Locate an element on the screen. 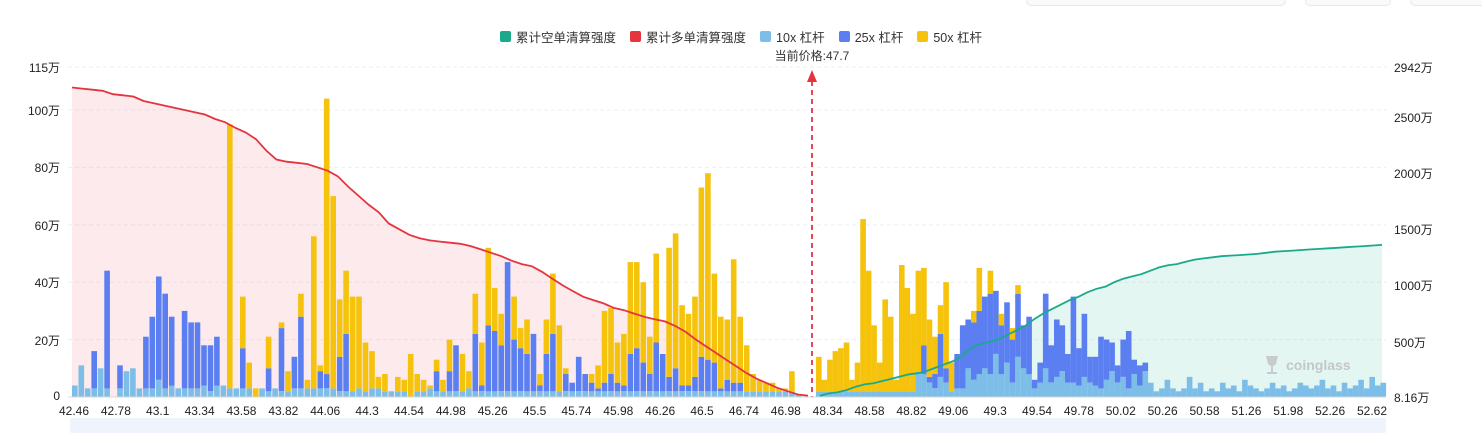 Image resolution: width=1482 pixels, height=435 pixels. legend-item-short: 累计空单清算强度 is located at coordinates (558, 36).